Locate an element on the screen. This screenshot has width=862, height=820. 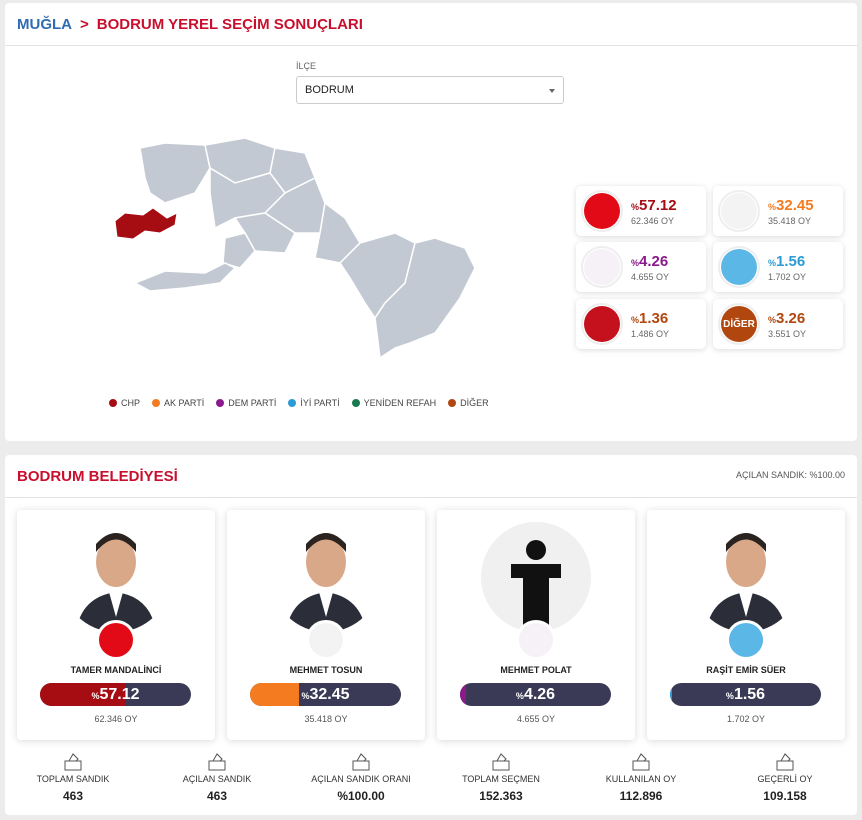
legend-label: CHP is located at coordinates (131, 403).